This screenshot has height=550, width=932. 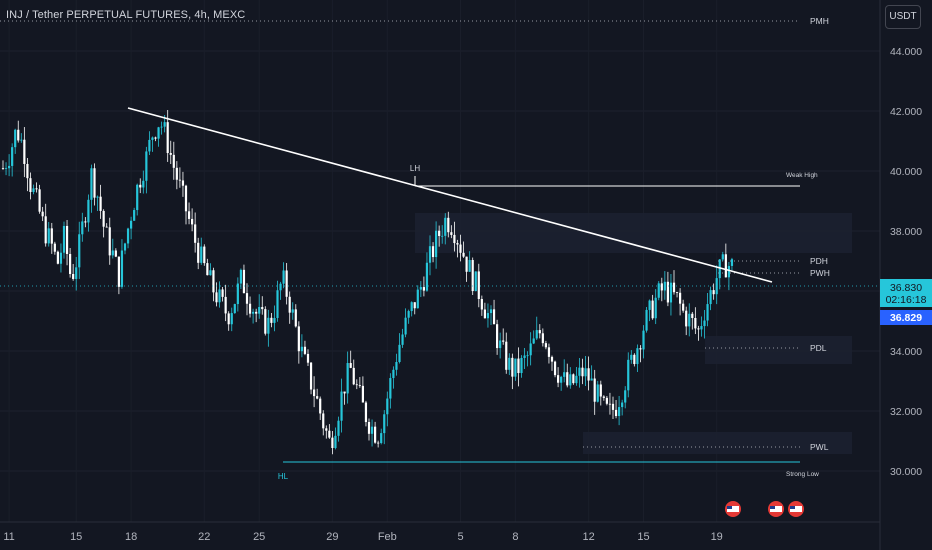 What do you see at coordinates (819, 447) in the screenshot?
I see `level-label: PWL` at bounding box center [819, 447].